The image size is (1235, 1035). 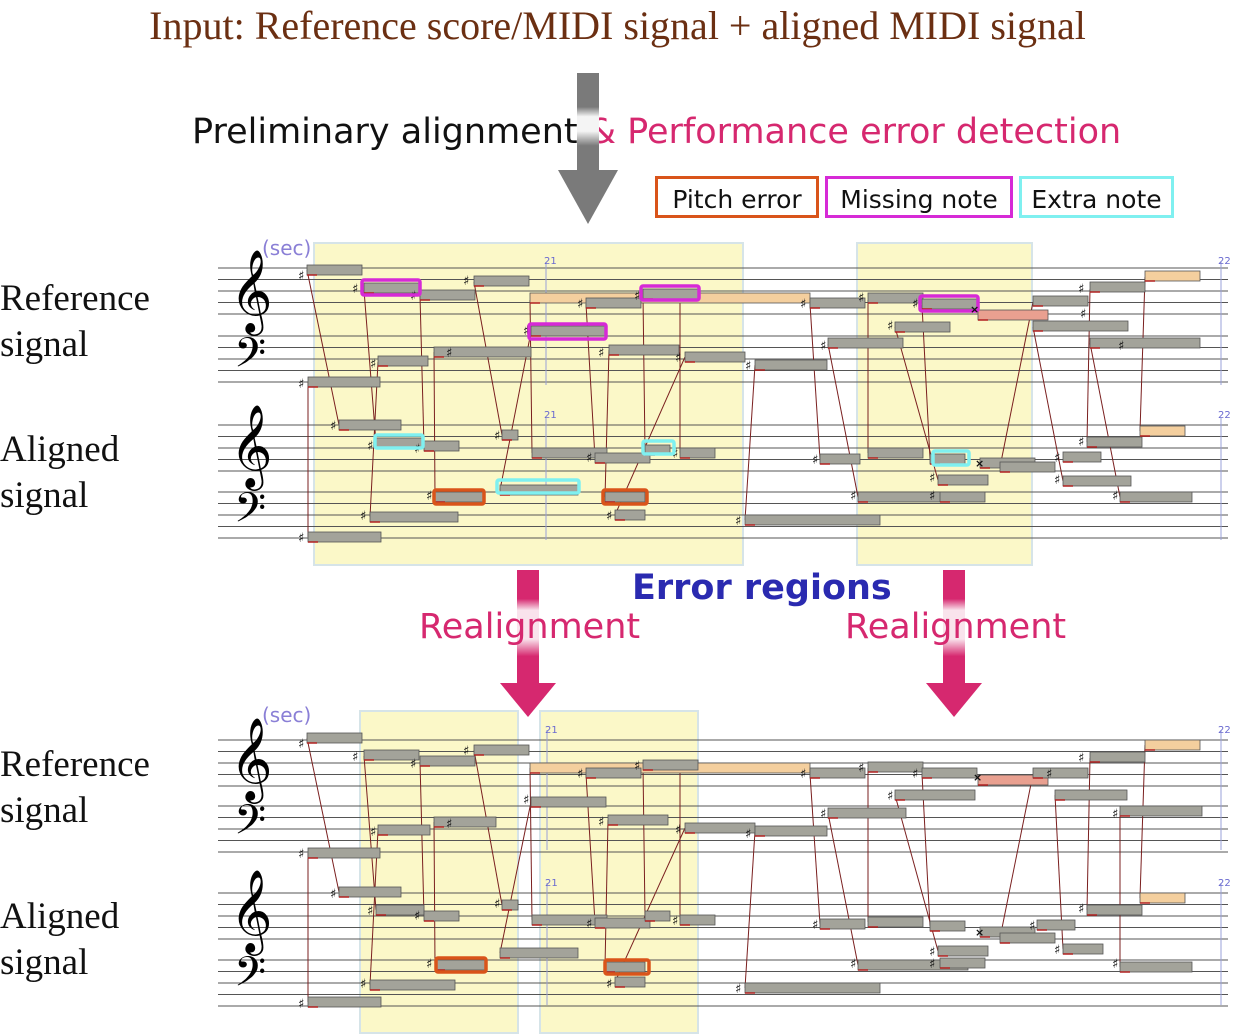 I want to click on reference-label-bottom: Reference signal, so click(x=75, y=788).